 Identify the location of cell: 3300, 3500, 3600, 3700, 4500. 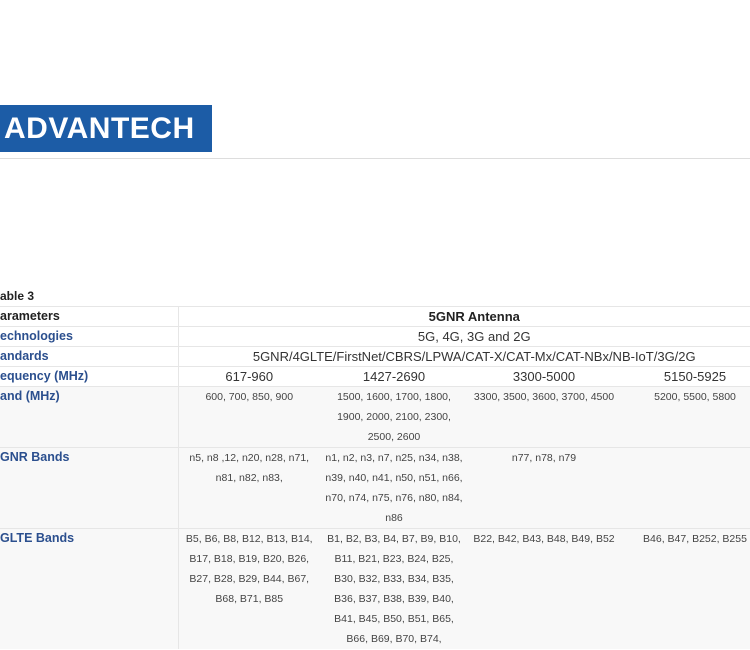
(544, 417).